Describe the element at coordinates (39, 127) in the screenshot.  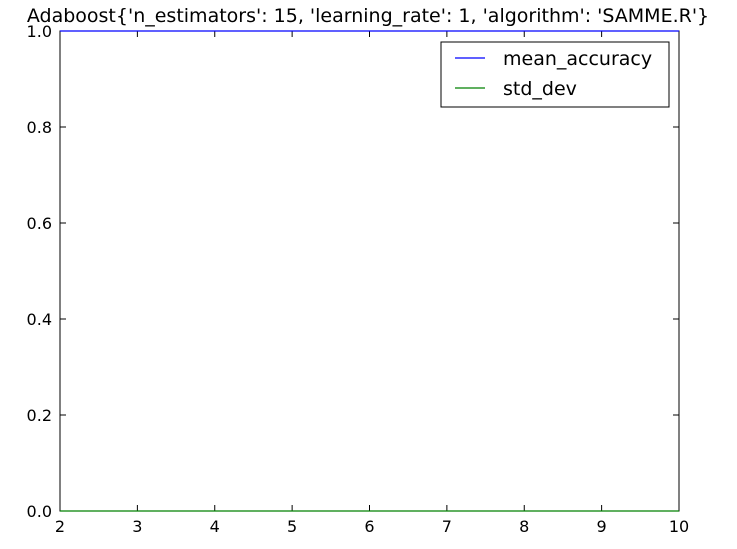
I see `y-tick-label: 0.8` at that location.